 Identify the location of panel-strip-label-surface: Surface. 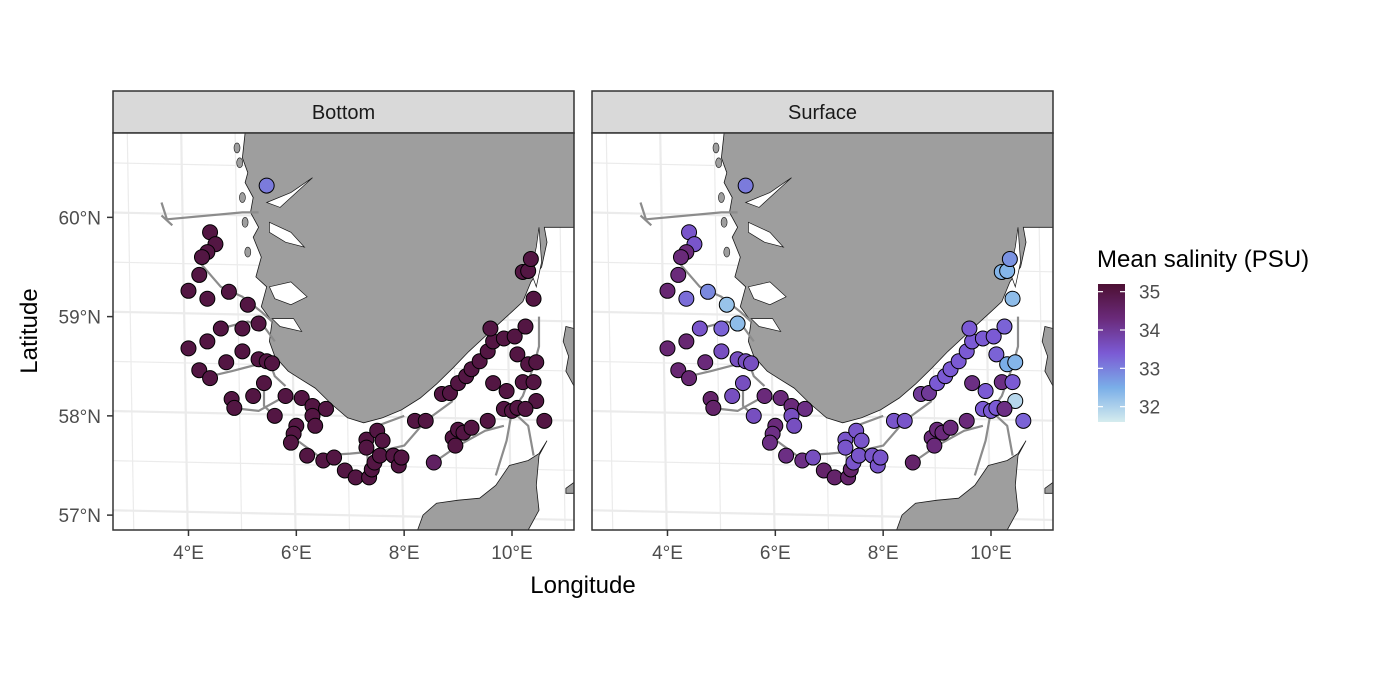
(822, 113).